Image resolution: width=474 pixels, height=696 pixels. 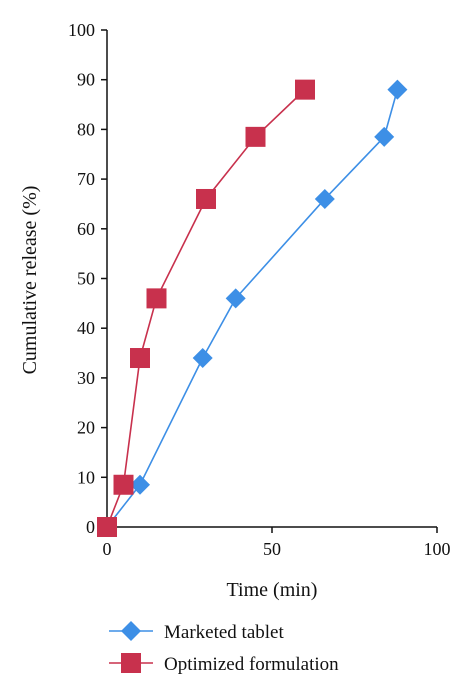 I want to click on y-tick-label: 60, so click(x=86, y=229).